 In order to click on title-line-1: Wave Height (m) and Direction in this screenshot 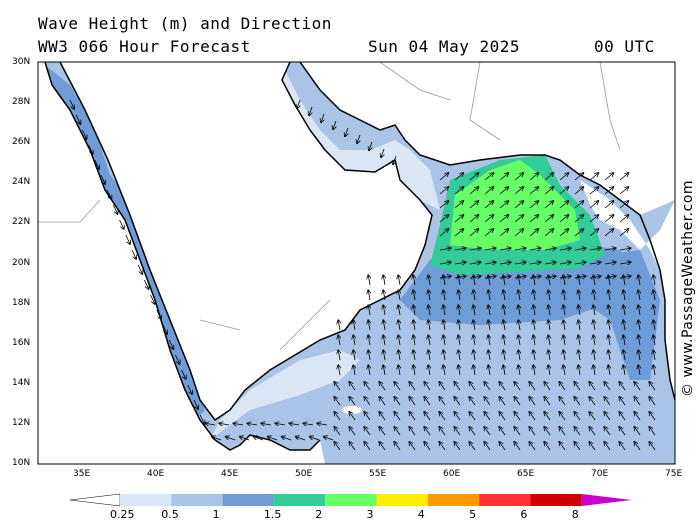, I will do `click(185, 23)`.